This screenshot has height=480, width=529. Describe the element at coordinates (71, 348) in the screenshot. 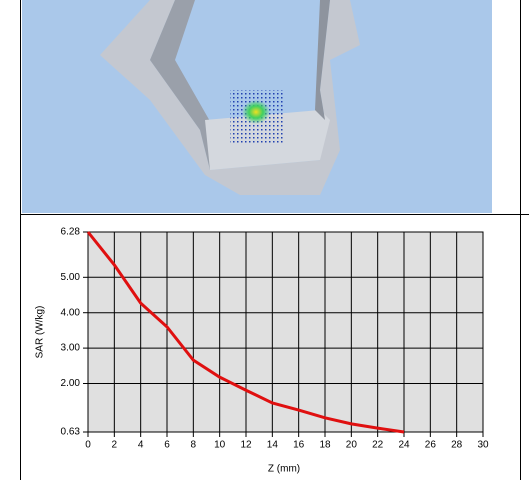

I see `y-tick-label: 3.00` at that location.